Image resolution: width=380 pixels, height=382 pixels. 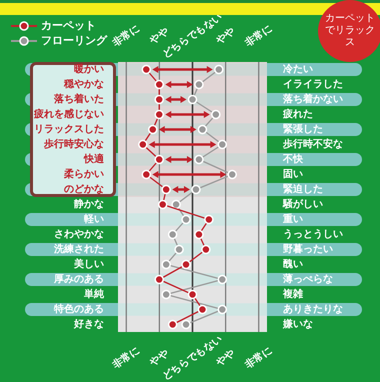 What do you see at coordinates (73, 144) in the screenshot?
I see `y-tick-label: 歩行時安心な` at bounding box center [73, 144].